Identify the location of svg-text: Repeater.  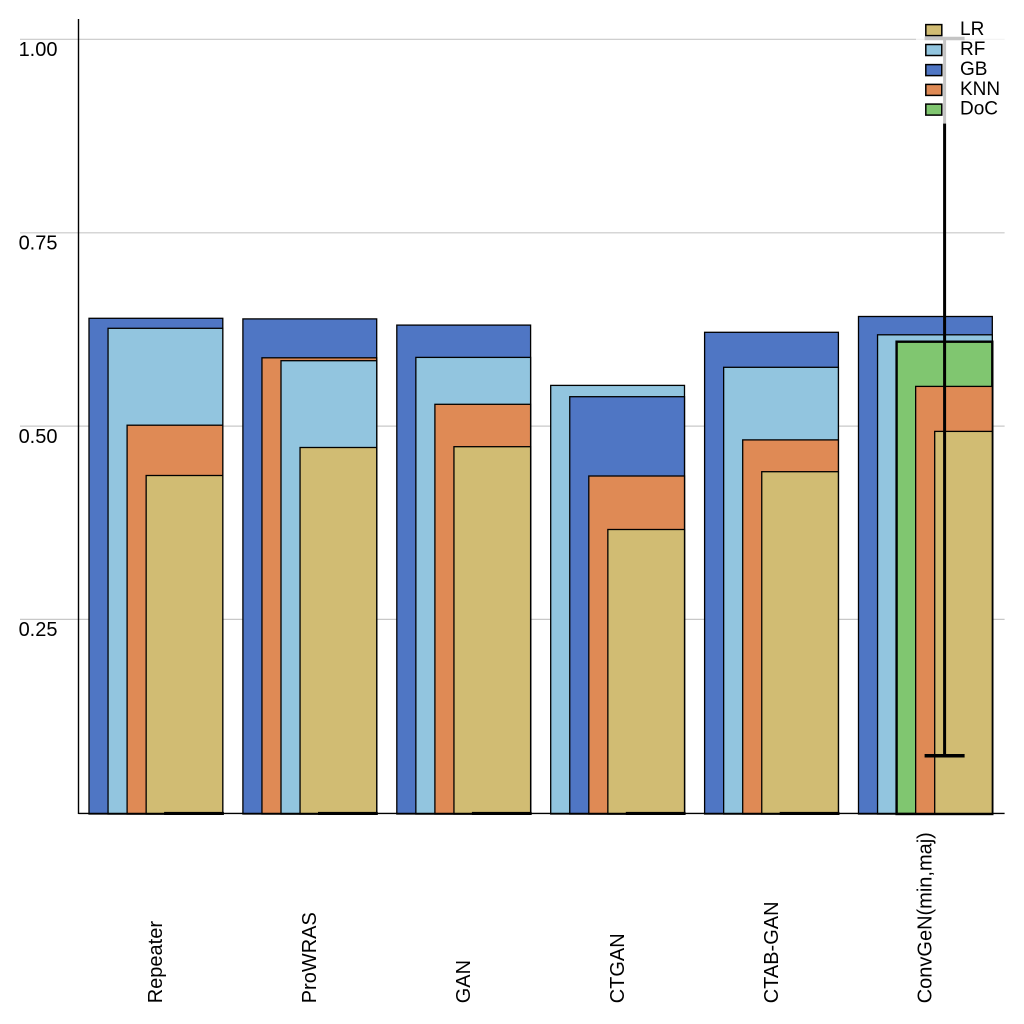
(156, 962).